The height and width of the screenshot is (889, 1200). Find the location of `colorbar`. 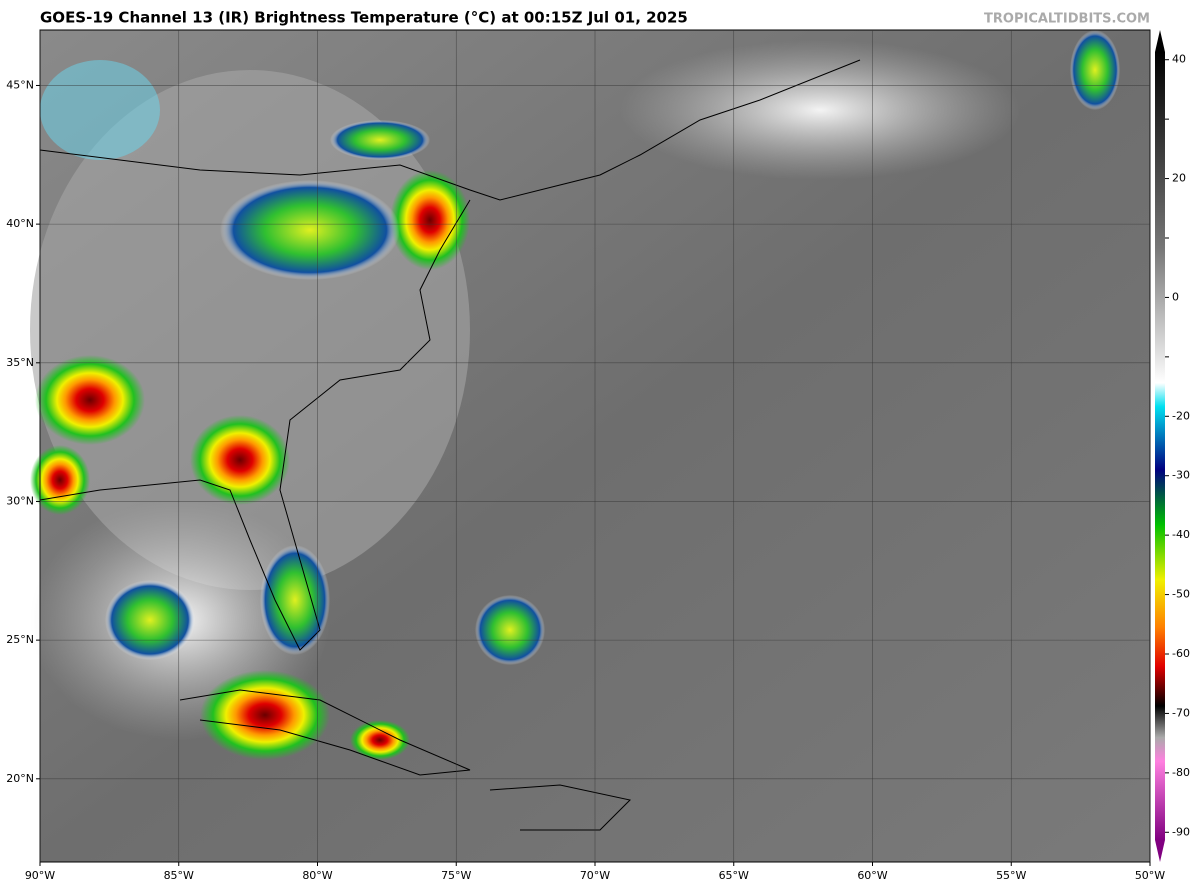

colorbar is located at coordinates (1160, 446).